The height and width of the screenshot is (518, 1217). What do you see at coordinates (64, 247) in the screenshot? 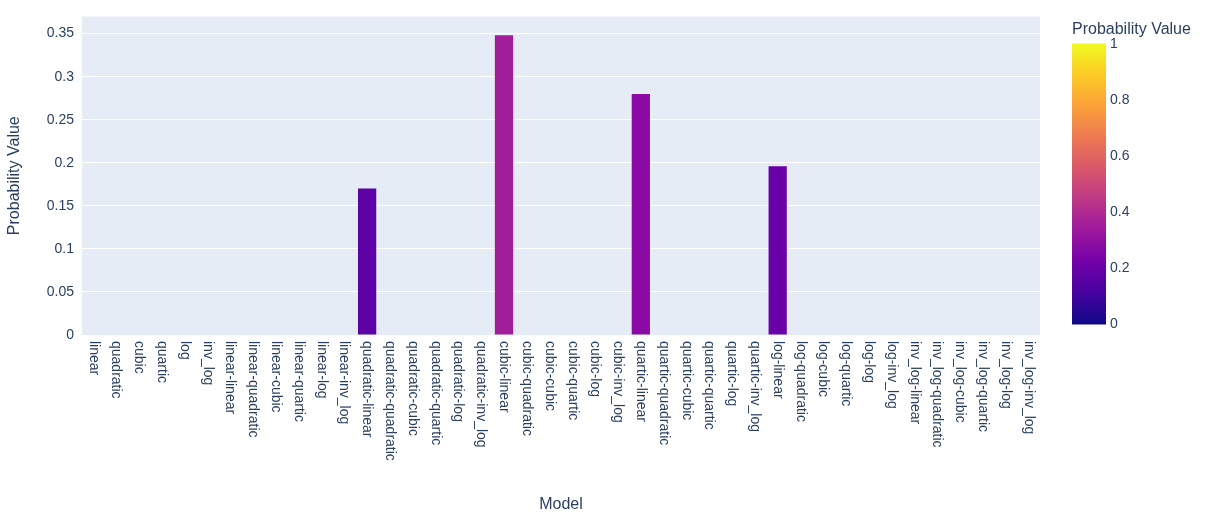
I see `y-tick-label: 0.1` at bounding box center [64, 247].